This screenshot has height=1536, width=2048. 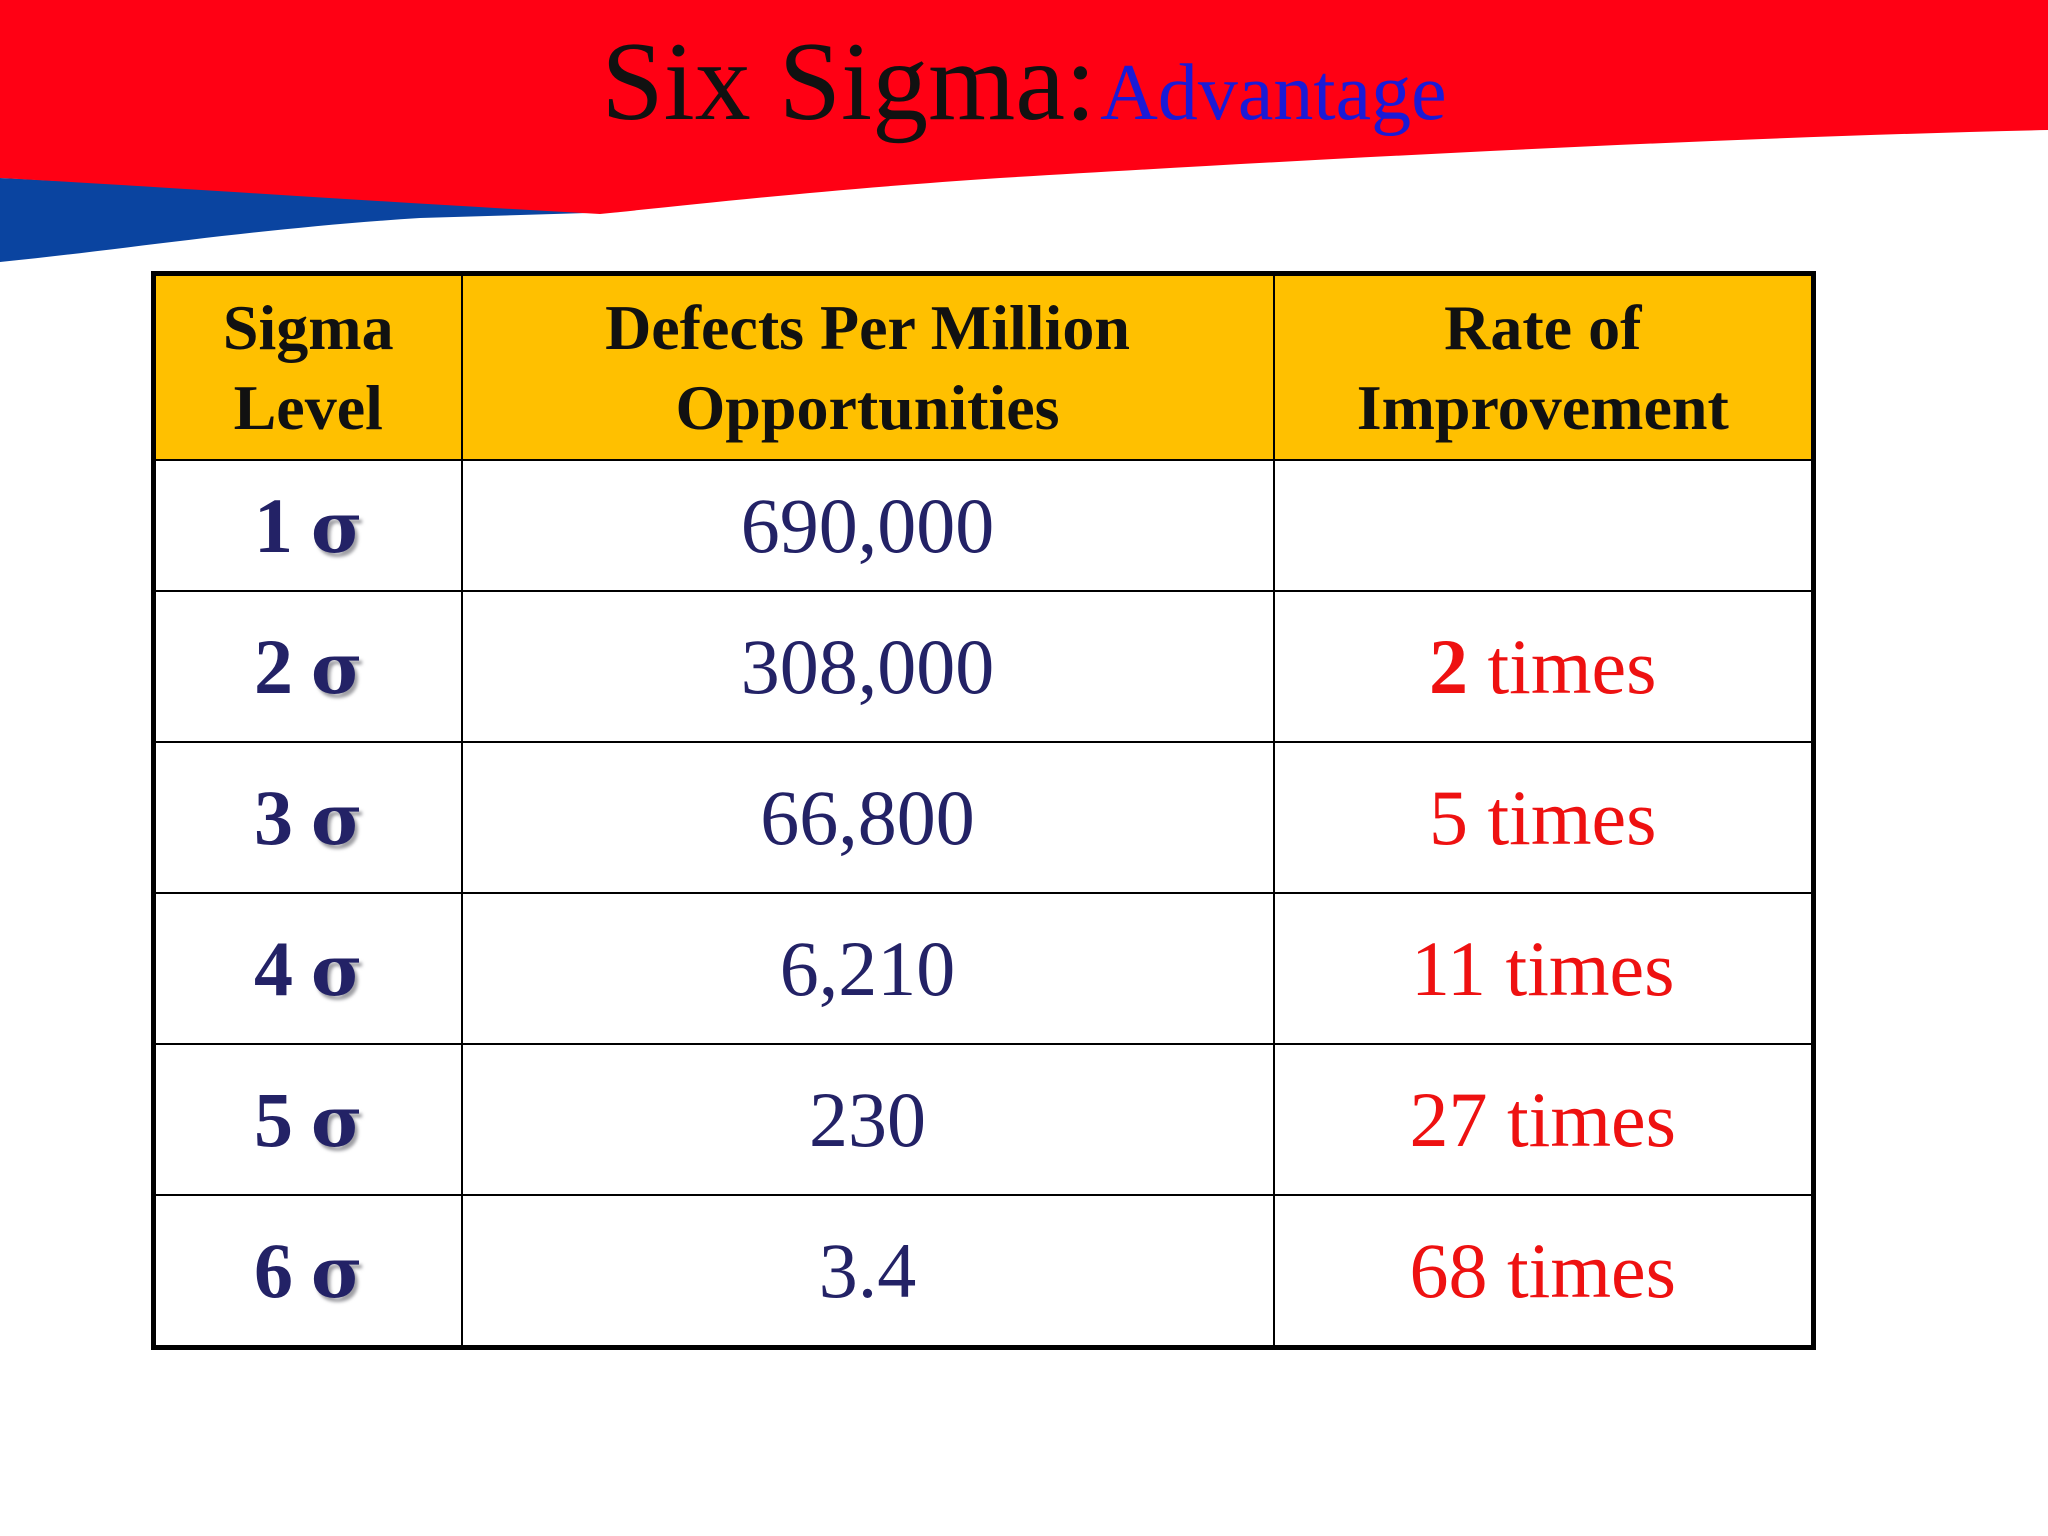 I want to click on dpmo-cell: 66,800, so click(x=867, y=817).